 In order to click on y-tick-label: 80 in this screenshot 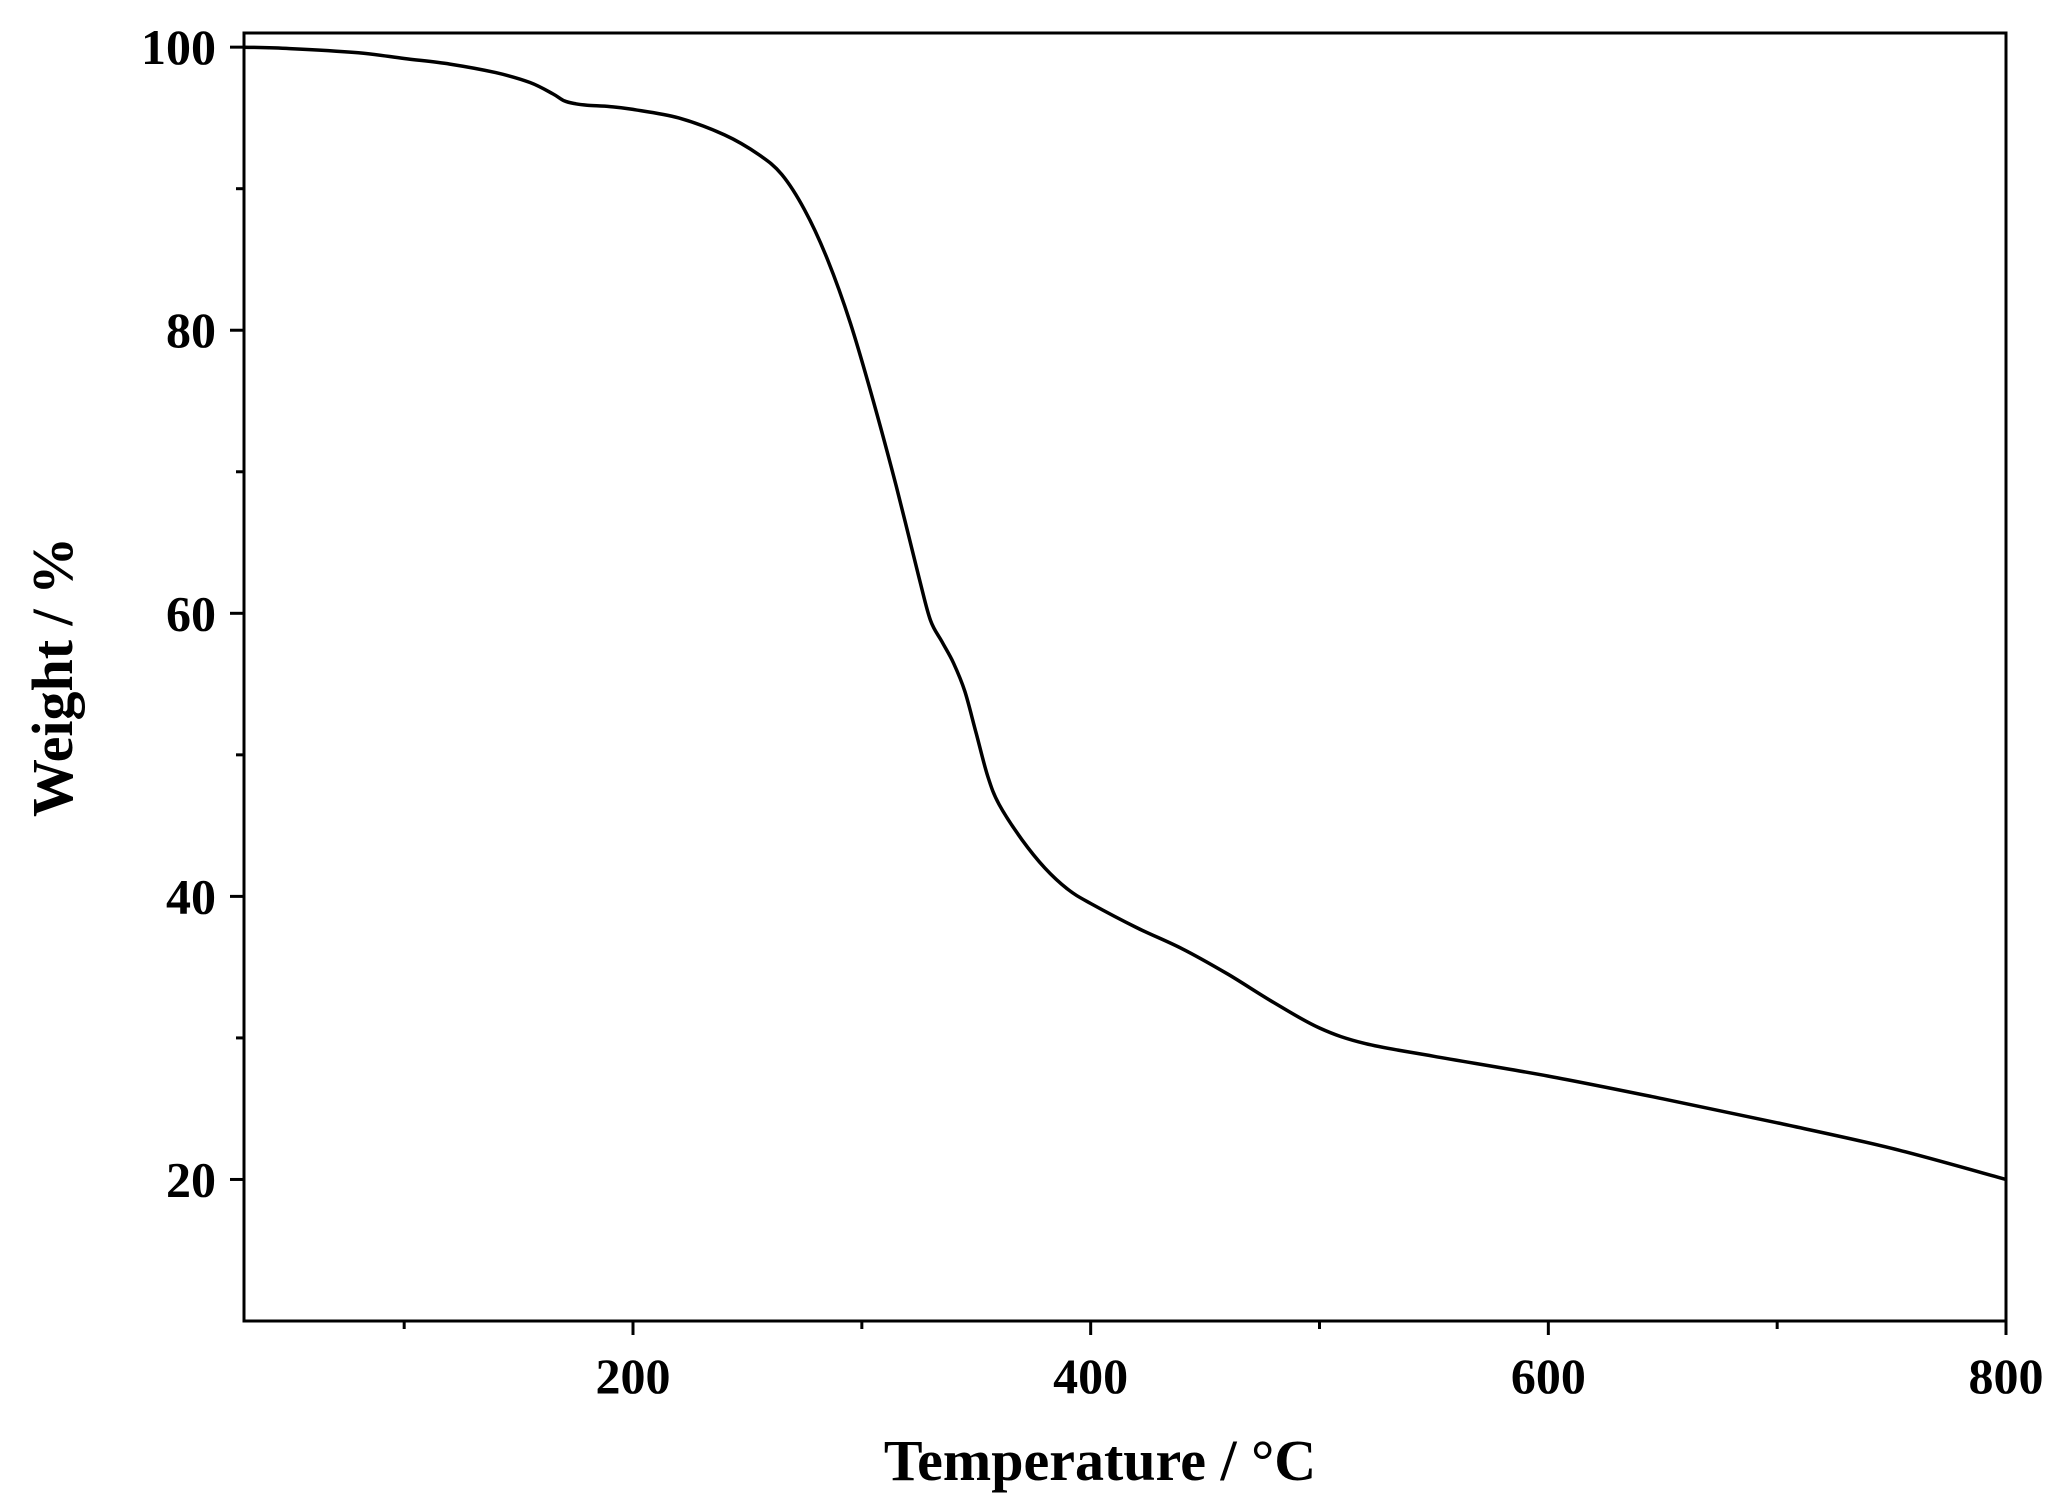, I will do `click(191, 330)`.